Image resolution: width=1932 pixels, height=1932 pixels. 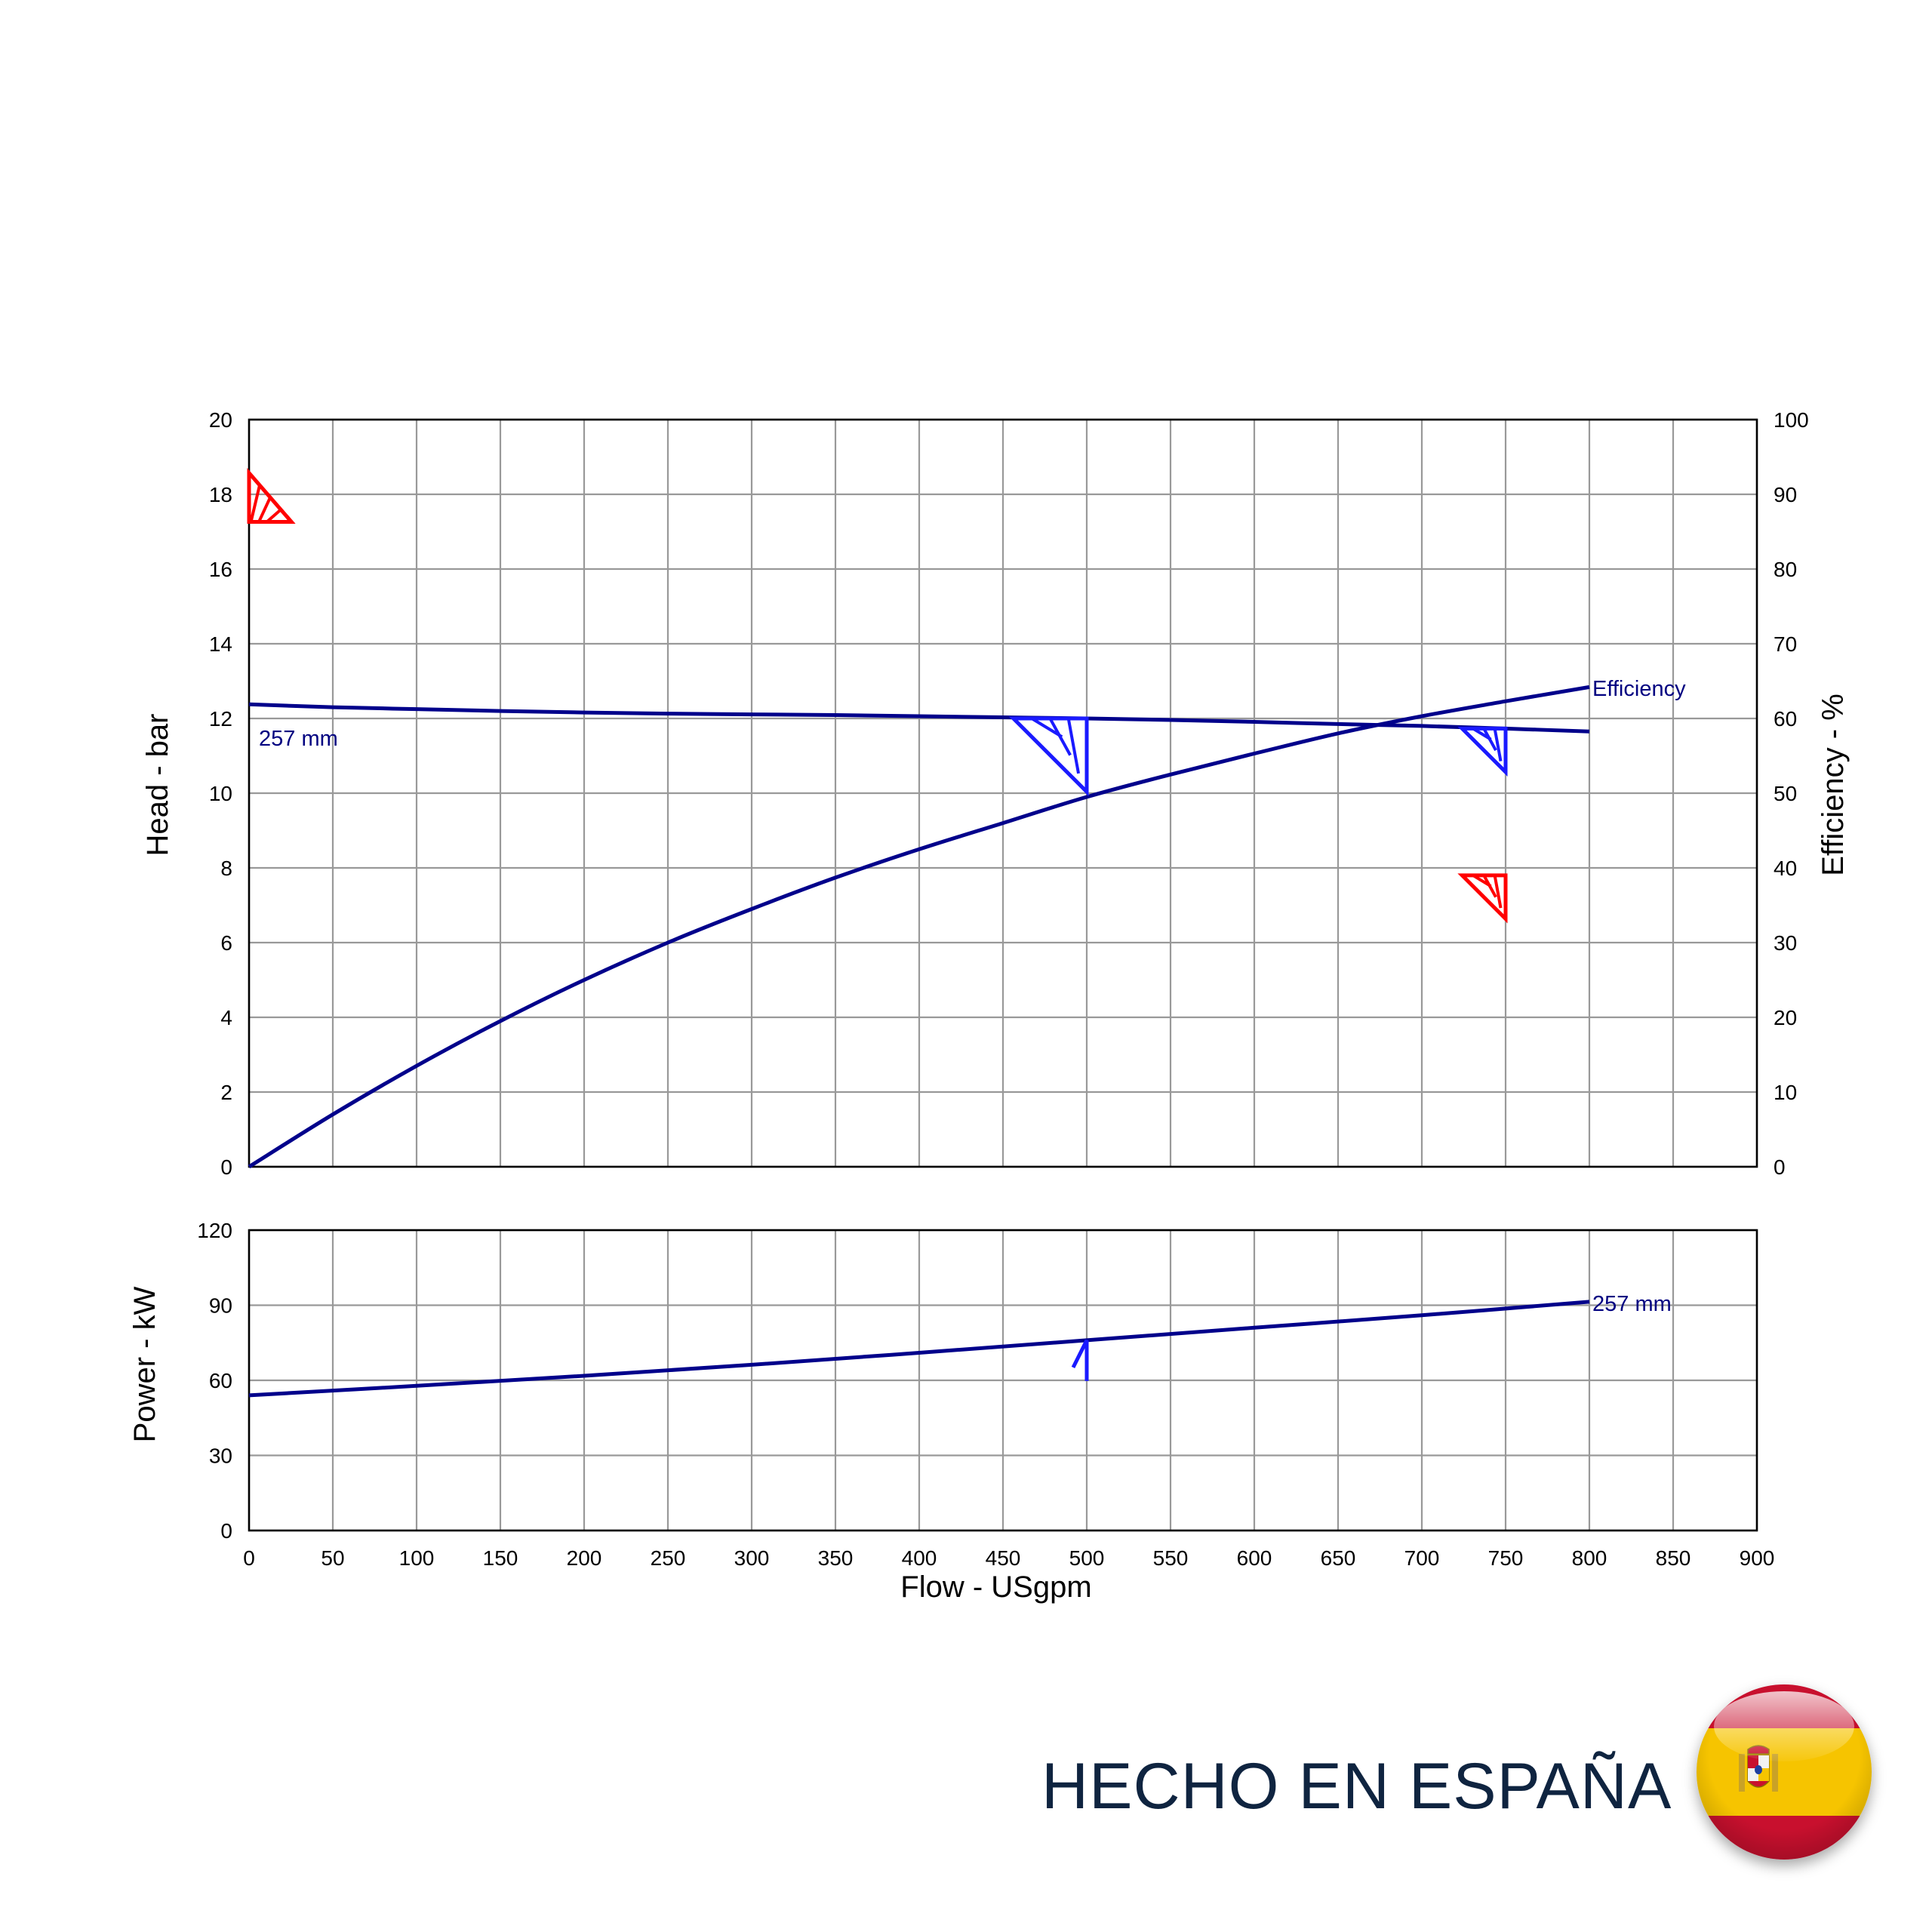 I want to click on tick-label-power: 60, so click(x=220, y=1380).